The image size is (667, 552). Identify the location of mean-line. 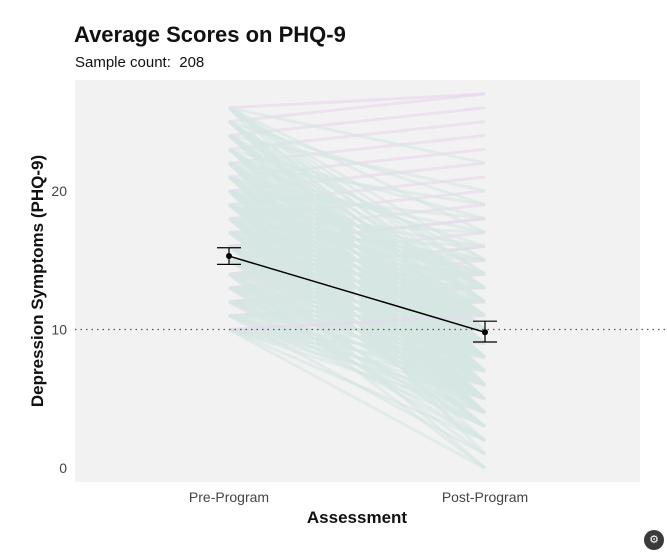
(357, 294).